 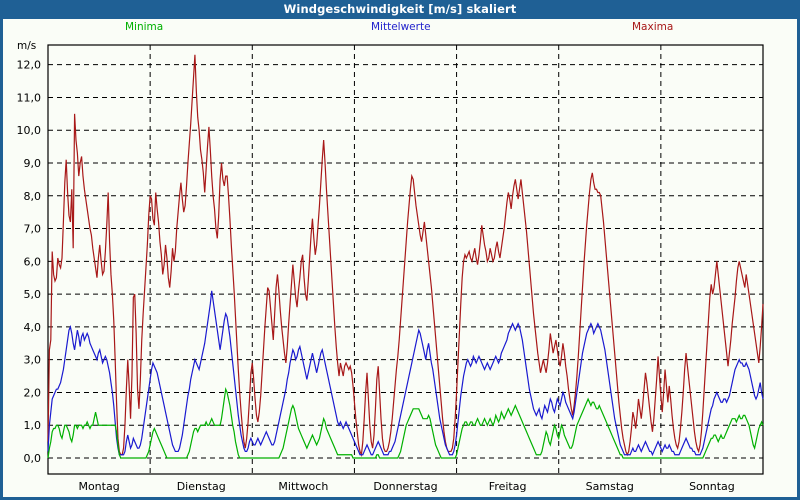 What do you see at coordinates (303, 496) in the screenshot?
I see `x-axis-date-label: 10.08.16` at bounding box center [303, 496].